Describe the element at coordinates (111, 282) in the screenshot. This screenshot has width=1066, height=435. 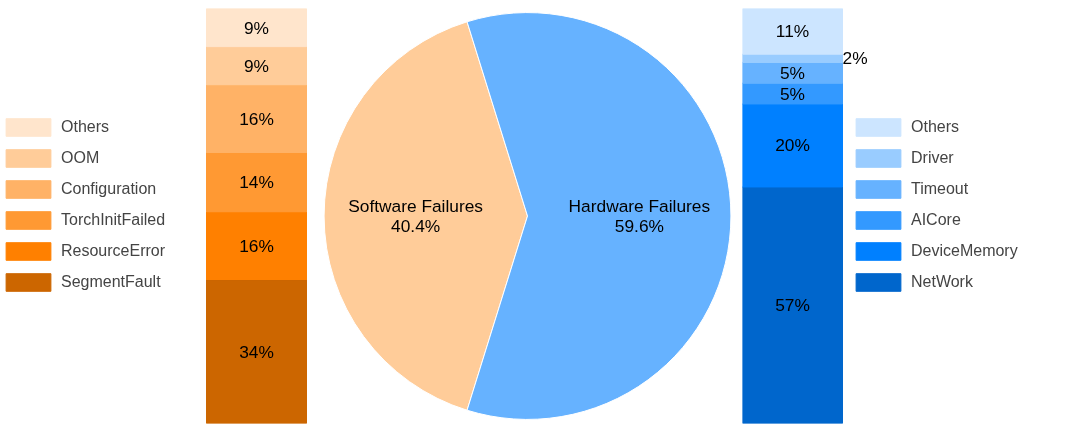
I see `legend-label: SegmentFault` at that location.